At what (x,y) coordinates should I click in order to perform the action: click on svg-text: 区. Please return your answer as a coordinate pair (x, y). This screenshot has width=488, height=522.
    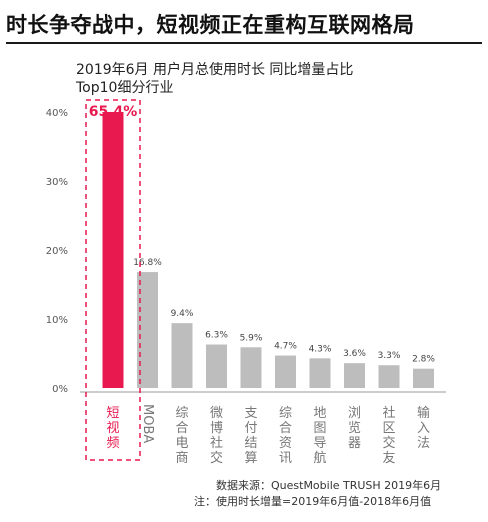
    Looking at the image, I should click on (388, 428).